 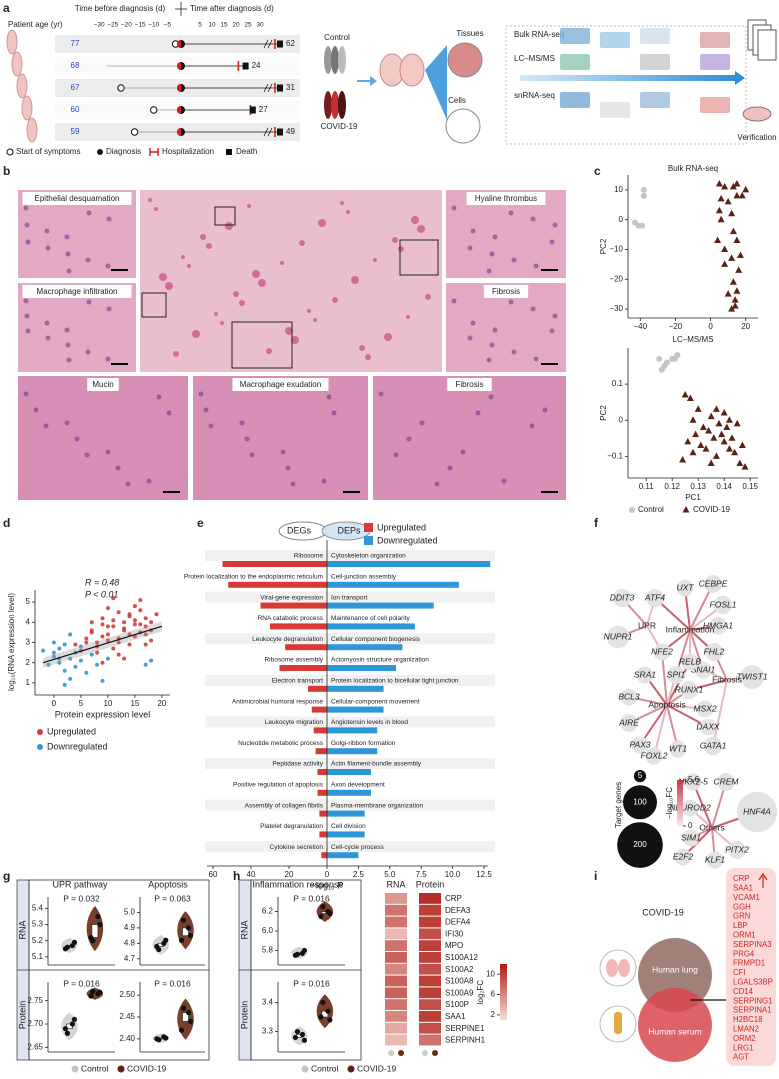 What do you see at coordinates (739, 972) in the screenshot?
I see `gene-label: CFI` at bounding box center [739, 972].